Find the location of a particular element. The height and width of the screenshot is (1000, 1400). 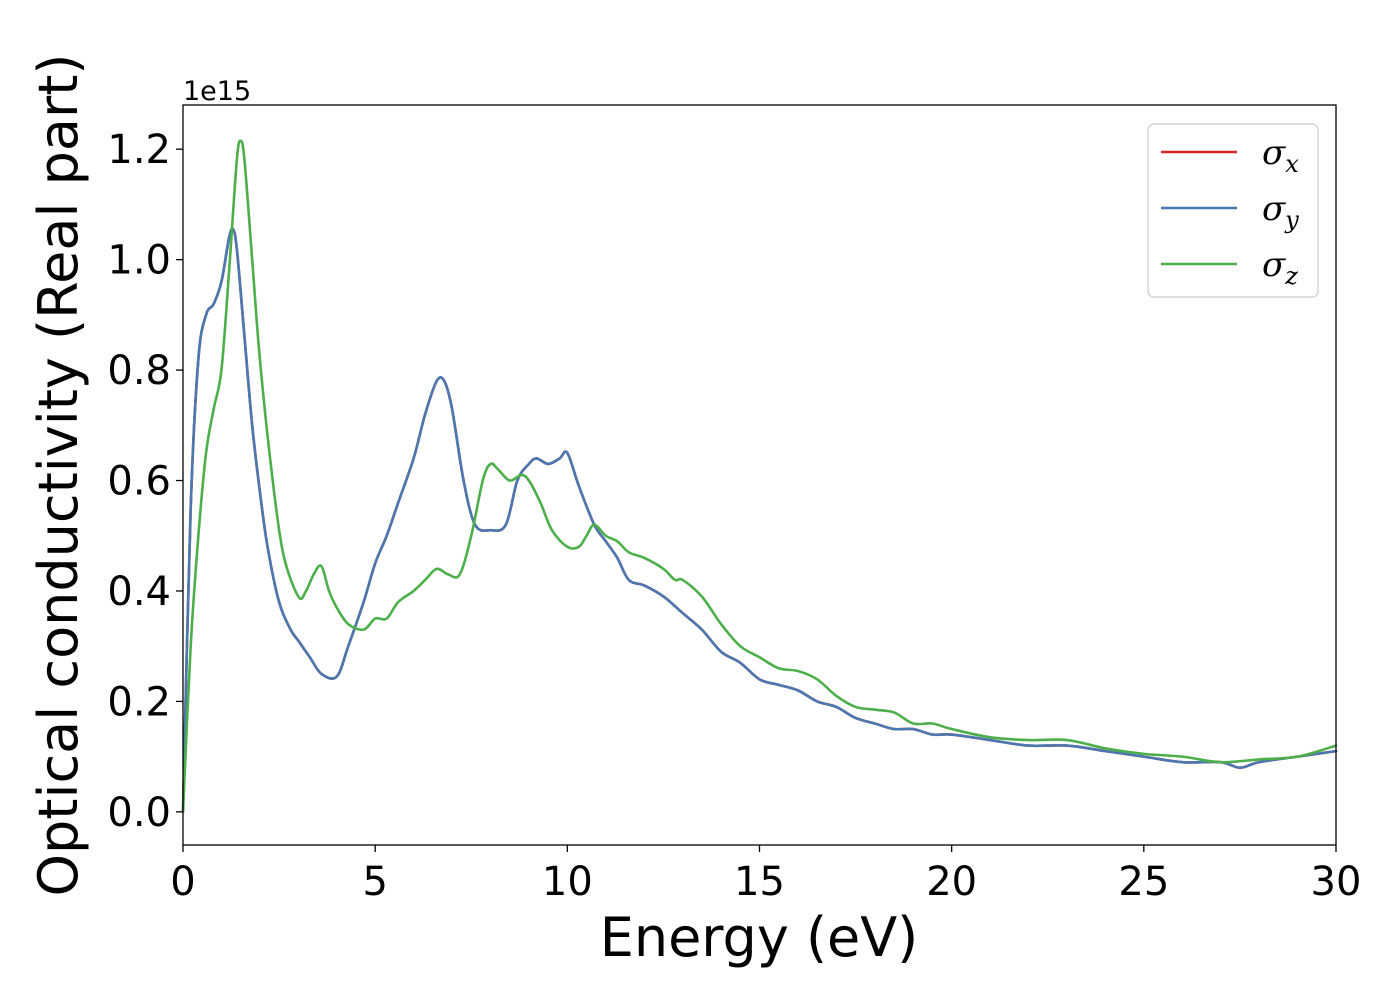

y-tick-label: 0.6 is located at coordinates (139, 482).